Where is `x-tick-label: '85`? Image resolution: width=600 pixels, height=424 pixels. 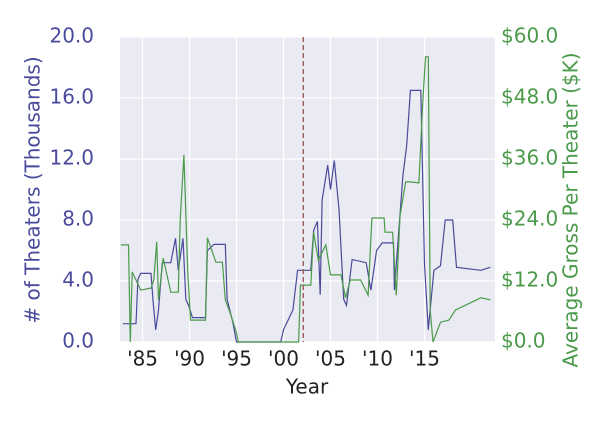 x-tick-label: '85 is located at coordinates (142, 359).